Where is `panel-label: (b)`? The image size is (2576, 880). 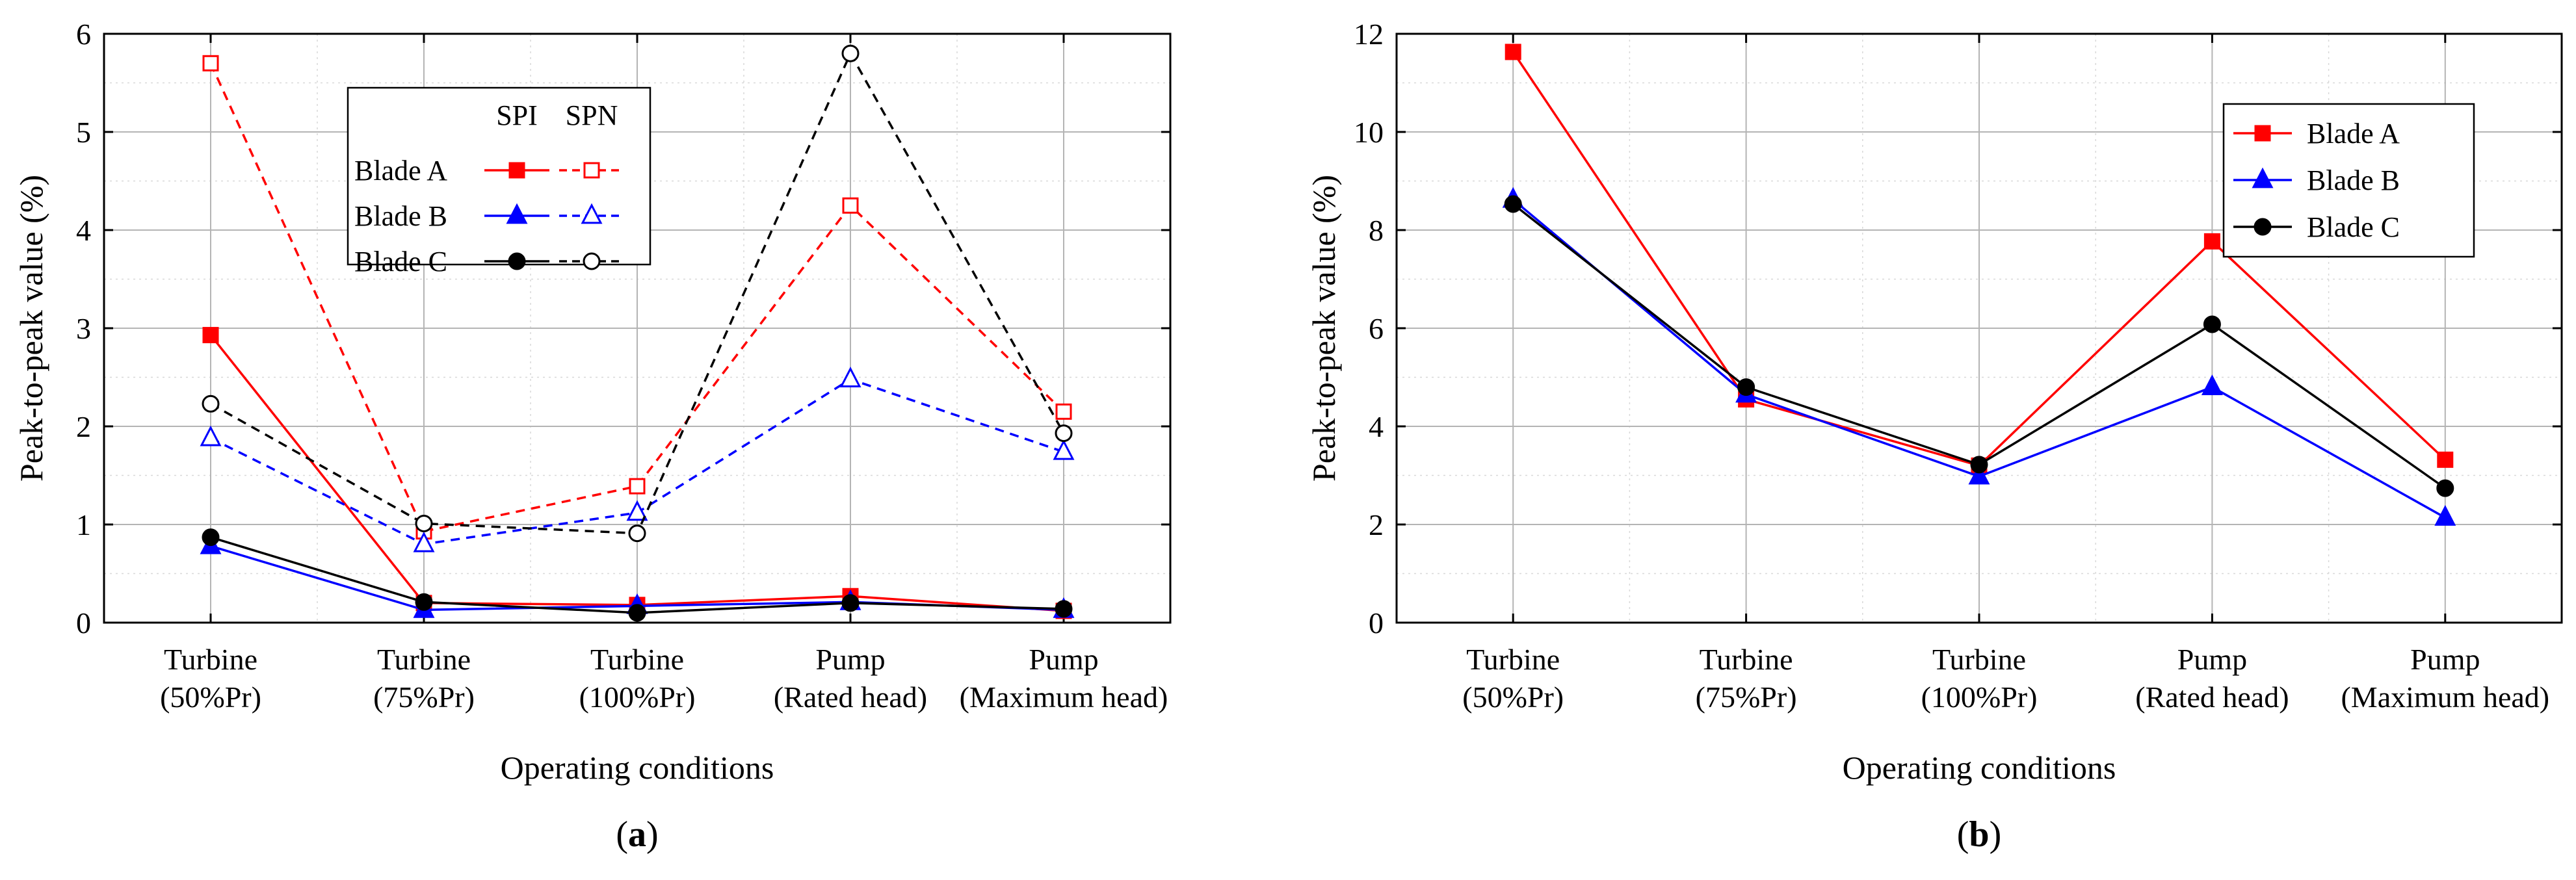 panel-label: (b) is located at coordinates (1979, 834).